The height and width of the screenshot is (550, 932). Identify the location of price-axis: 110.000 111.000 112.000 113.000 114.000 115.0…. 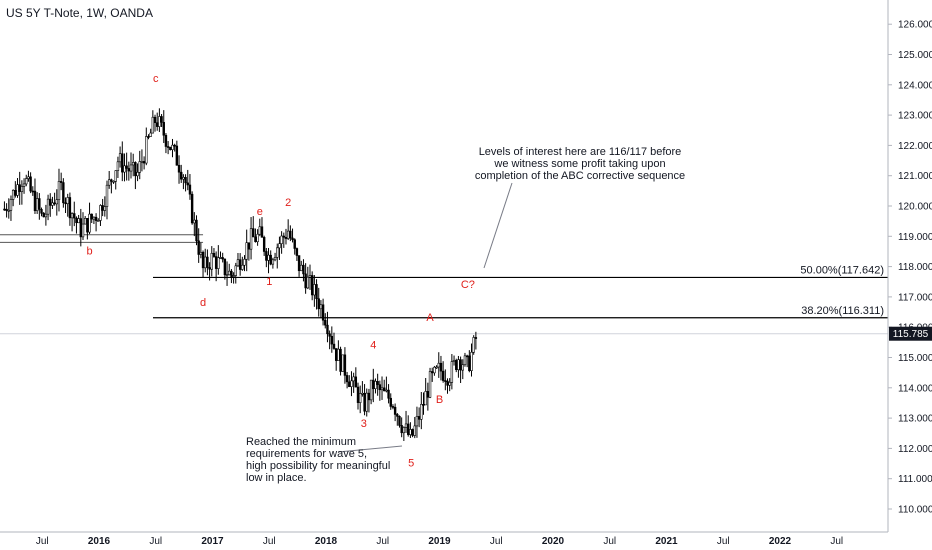
(909, 266).